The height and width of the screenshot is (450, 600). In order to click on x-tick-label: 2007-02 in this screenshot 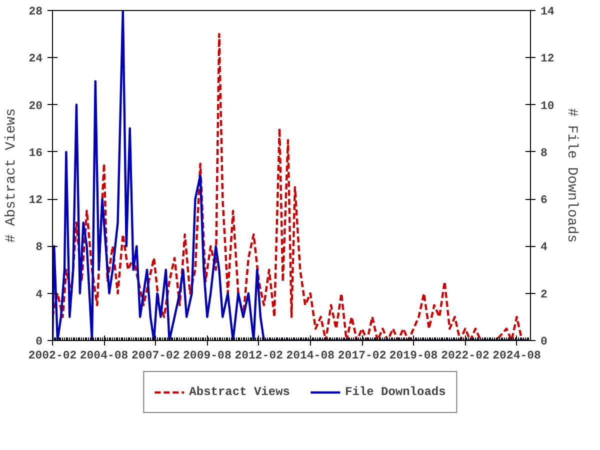, I will do `click(156, 356)`.